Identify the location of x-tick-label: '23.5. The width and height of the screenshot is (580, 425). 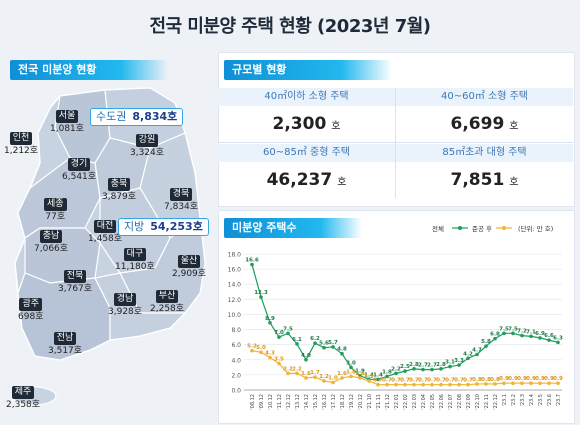
(541, 400).